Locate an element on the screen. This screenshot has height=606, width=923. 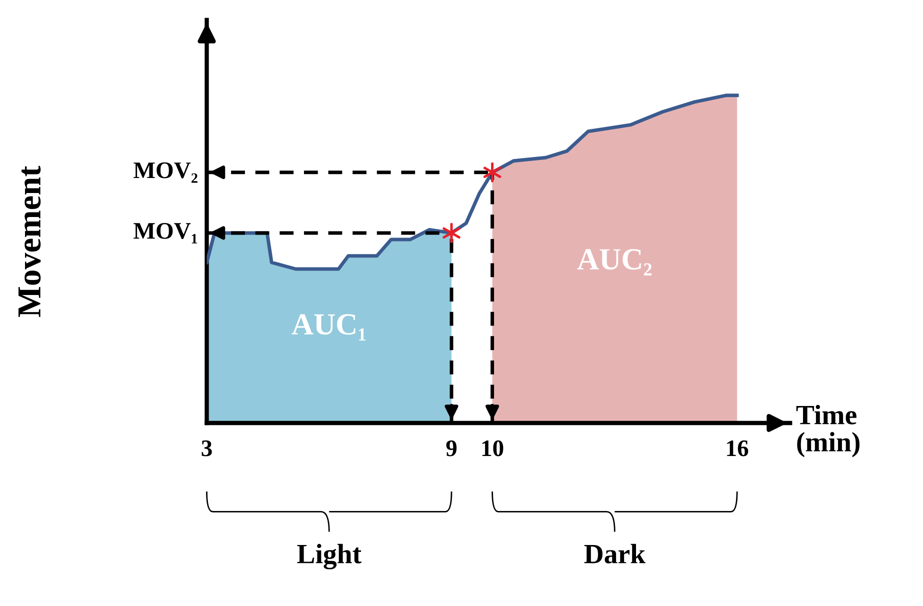
x-tick-label: 9 is located at coordinates (451, 448).